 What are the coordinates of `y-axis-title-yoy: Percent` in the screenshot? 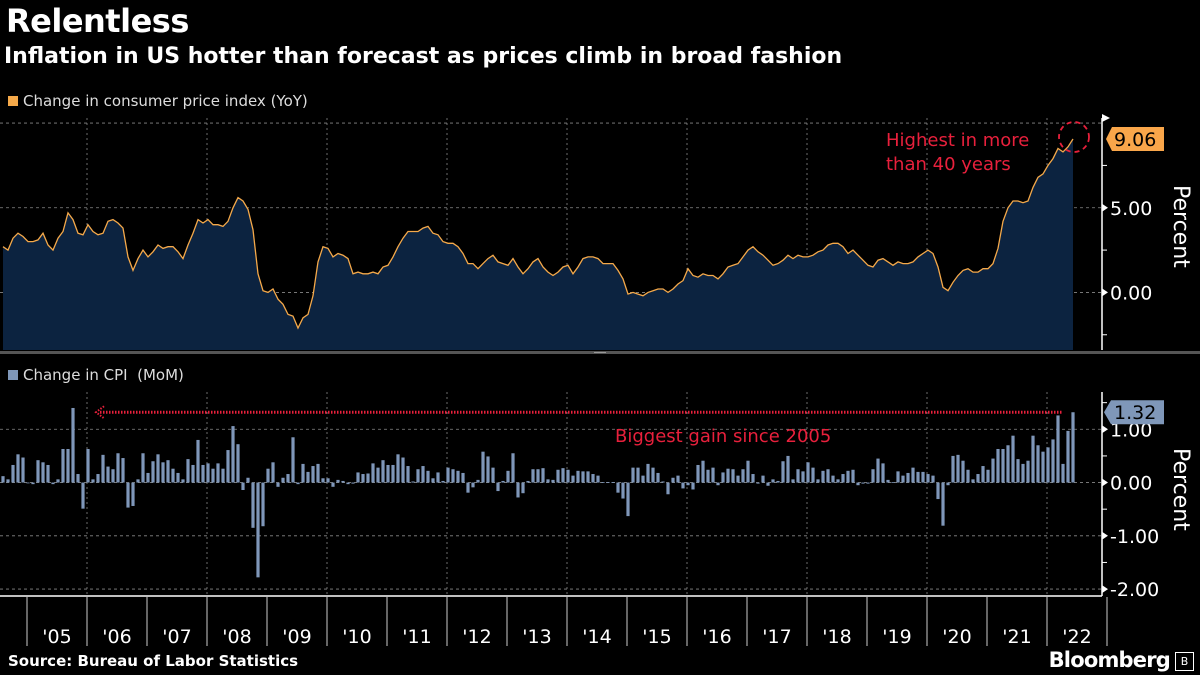 It's located at (1180, 226).